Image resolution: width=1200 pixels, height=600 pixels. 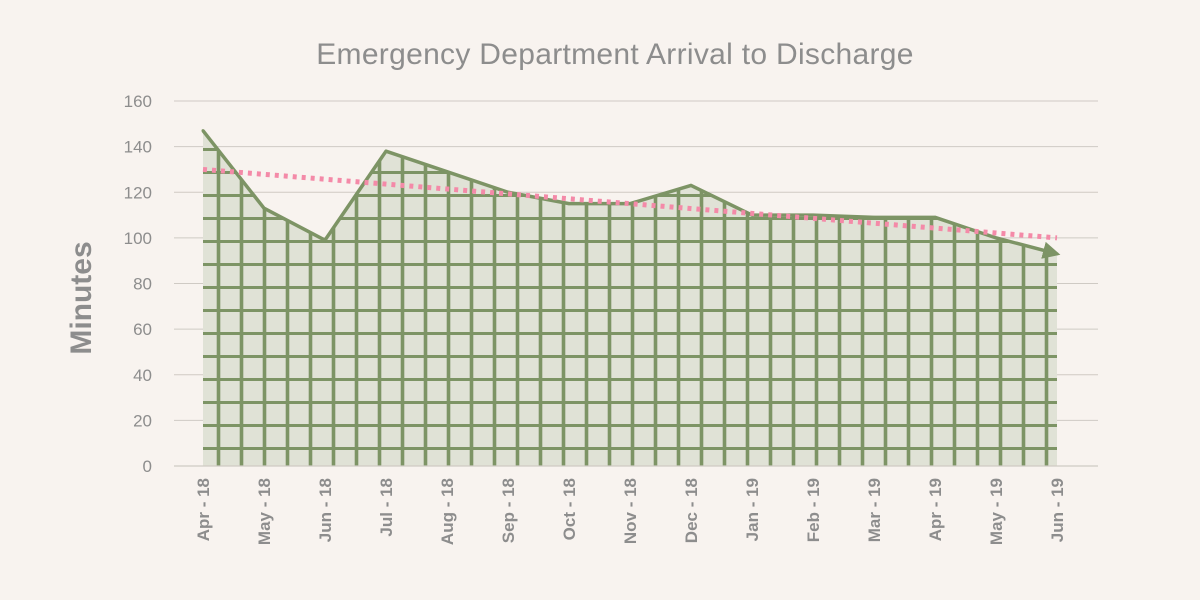 I want to click on y-tick-label: 20, so click(x=142, y=420).